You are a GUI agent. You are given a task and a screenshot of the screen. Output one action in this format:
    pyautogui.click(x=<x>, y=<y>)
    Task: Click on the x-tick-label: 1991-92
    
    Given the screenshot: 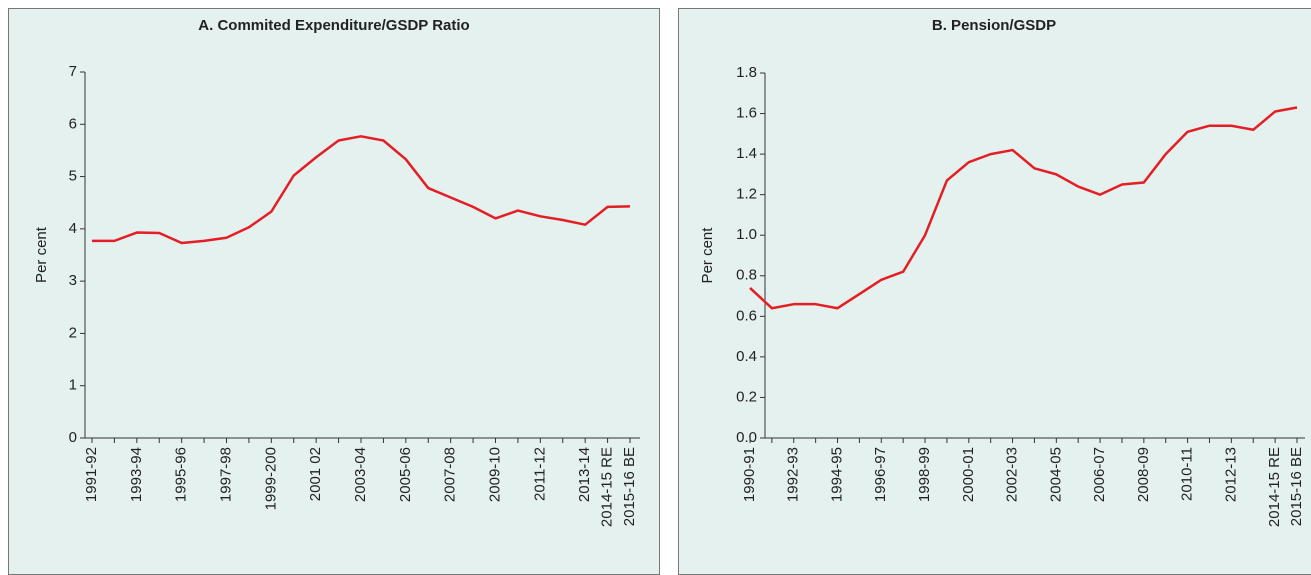 What is the action you would take?
    pyautogui.click(x=91, y=474)
    